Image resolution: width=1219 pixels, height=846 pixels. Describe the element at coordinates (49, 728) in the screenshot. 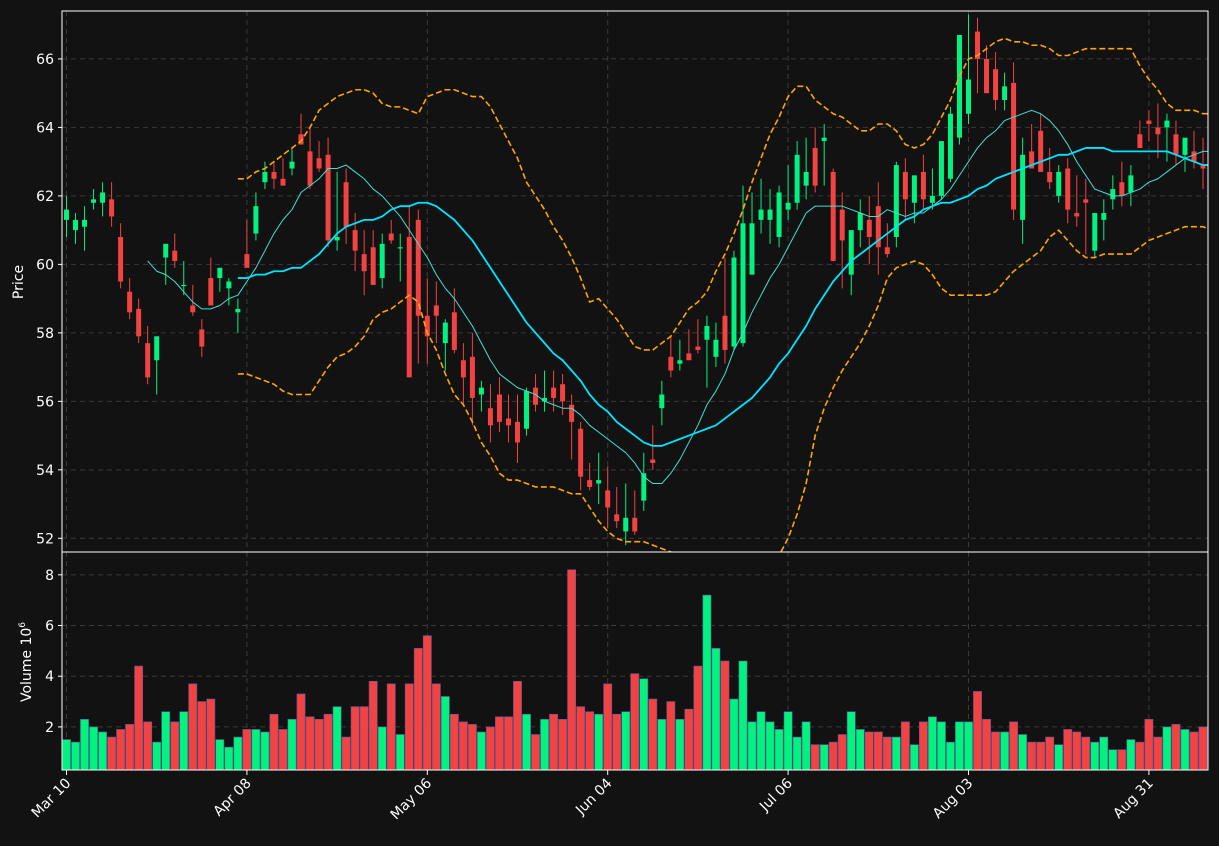

I see `volume-tick-label: 2` at that location.